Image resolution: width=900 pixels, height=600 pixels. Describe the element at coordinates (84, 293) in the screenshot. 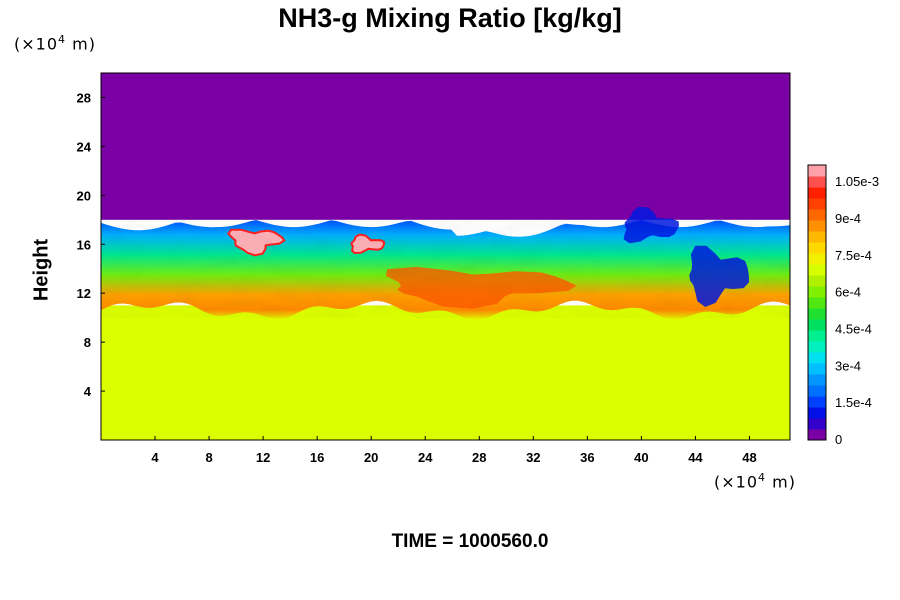

I see `y-tick-label: 12` at that location.